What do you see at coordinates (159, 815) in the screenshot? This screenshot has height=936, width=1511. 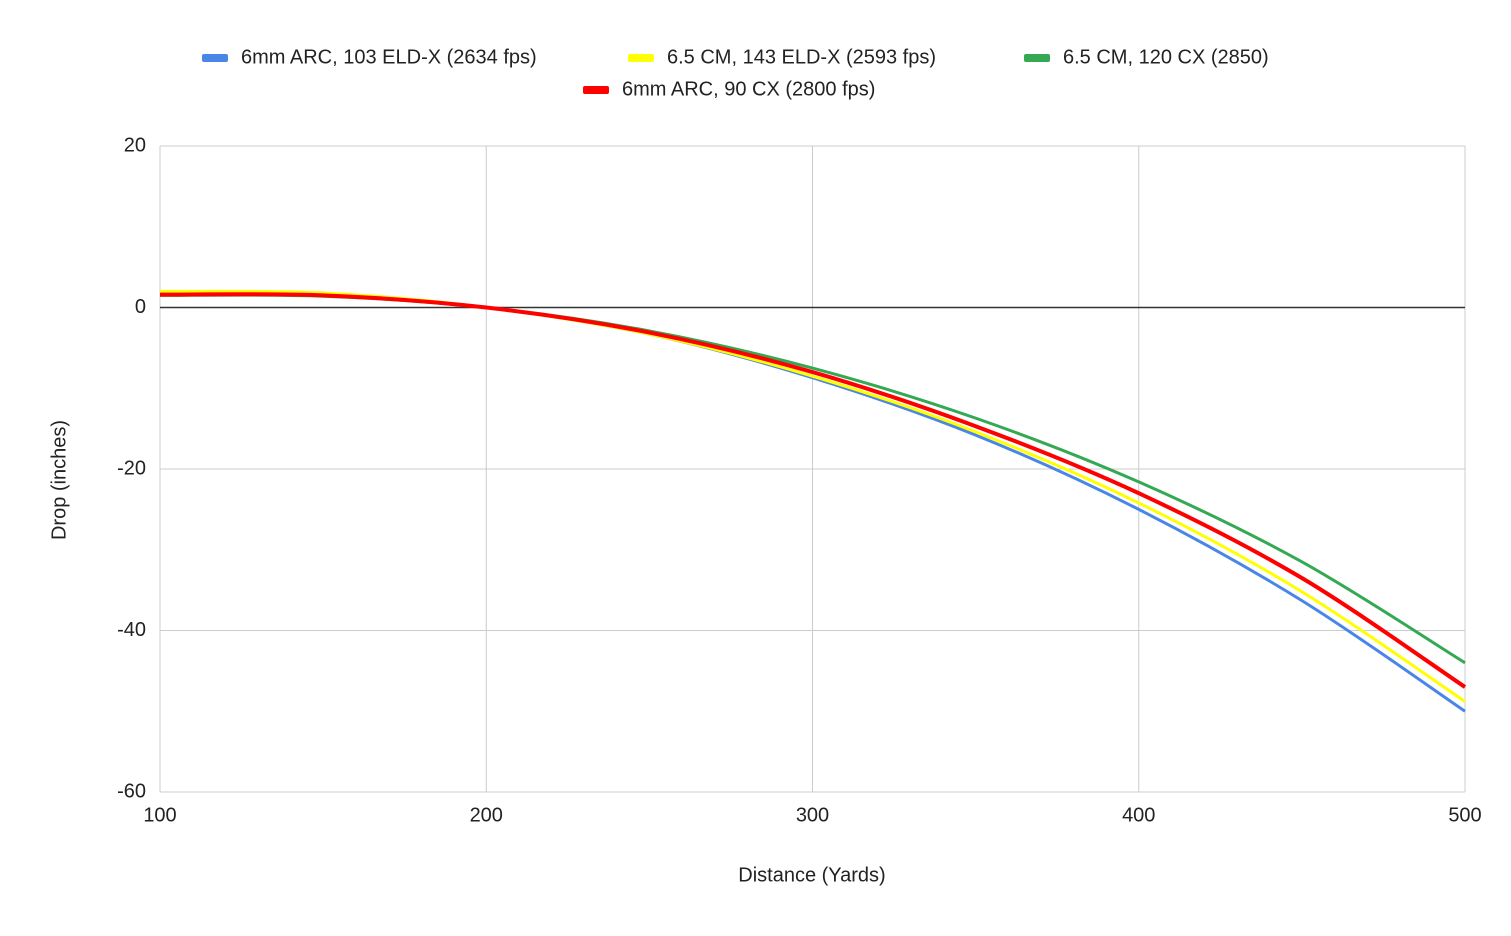 I see `x-tick-label: 100` at bounding box center [159, 815].